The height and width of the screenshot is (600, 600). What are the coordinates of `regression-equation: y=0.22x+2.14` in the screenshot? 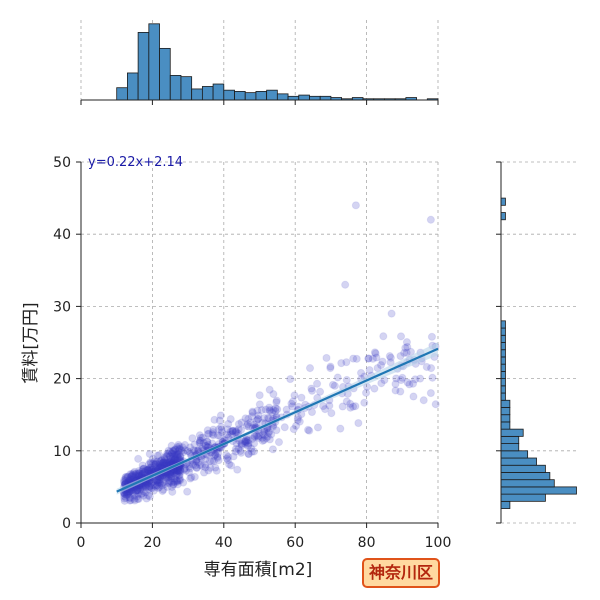 It's located at (135, 162).